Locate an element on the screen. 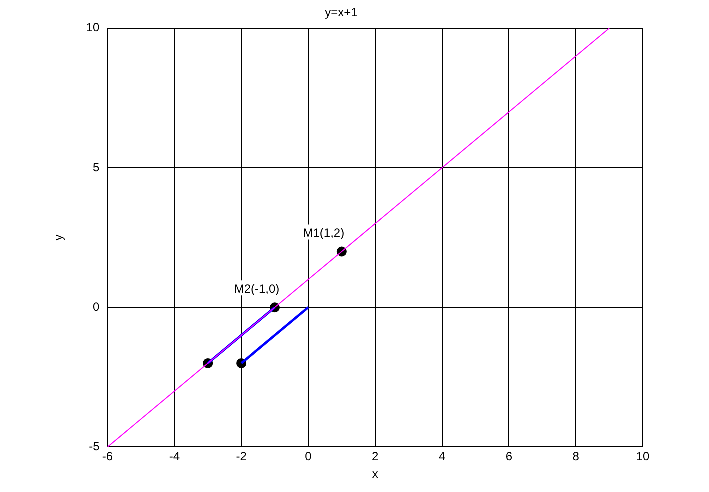 The image size is (709, 492). x-tick-label: -6 is located at coordinates (108, 457).